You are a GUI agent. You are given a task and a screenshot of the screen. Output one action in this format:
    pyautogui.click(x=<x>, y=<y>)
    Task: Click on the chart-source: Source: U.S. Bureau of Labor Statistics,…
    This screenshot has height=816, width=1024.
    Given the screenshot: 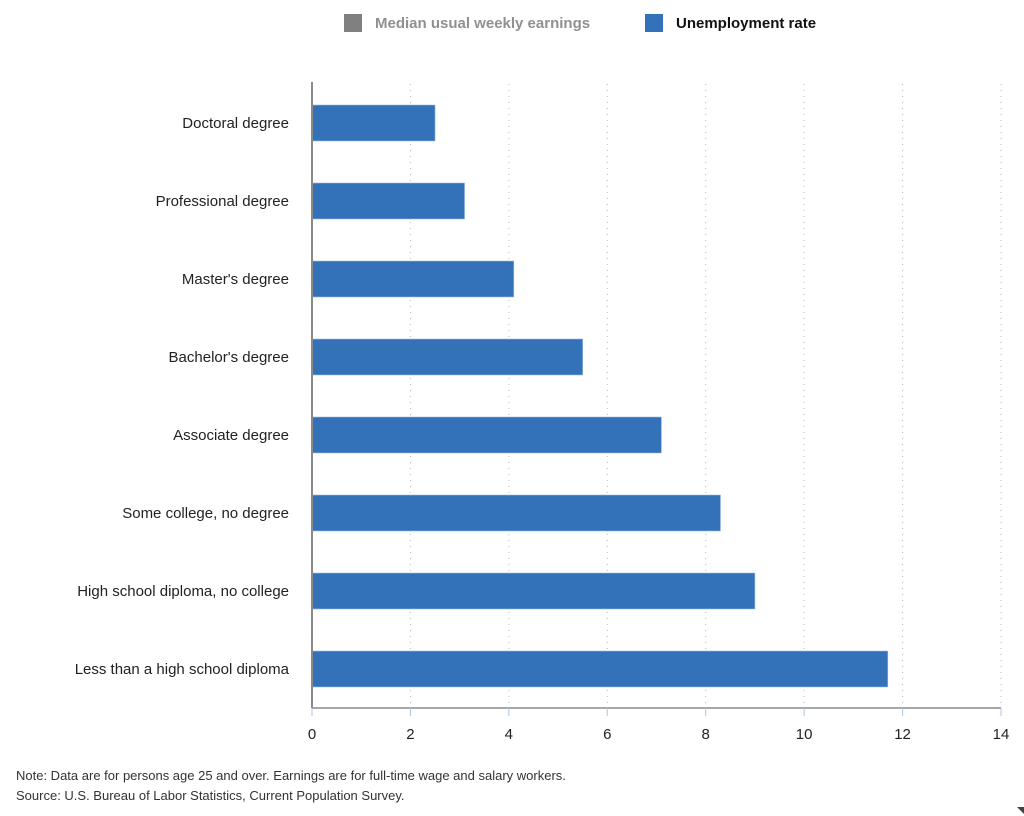 What is the action you would take?
    pyautogui.click(x=210, y=795)
    